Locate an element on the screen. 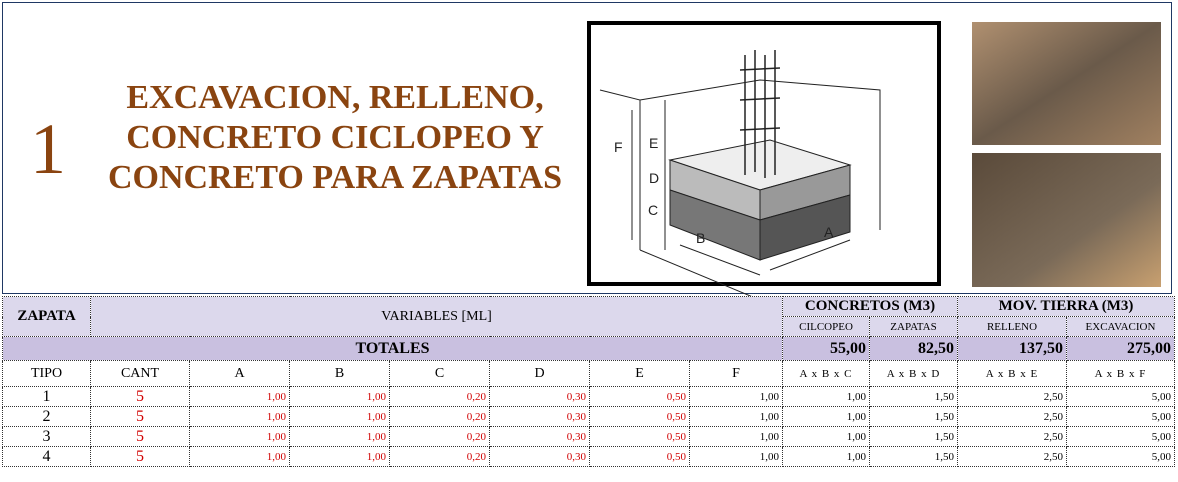 Image resolution: width=1178 pixels, height=482 pixels. table-cell: A x B x C is located at coordinates (826, 373).